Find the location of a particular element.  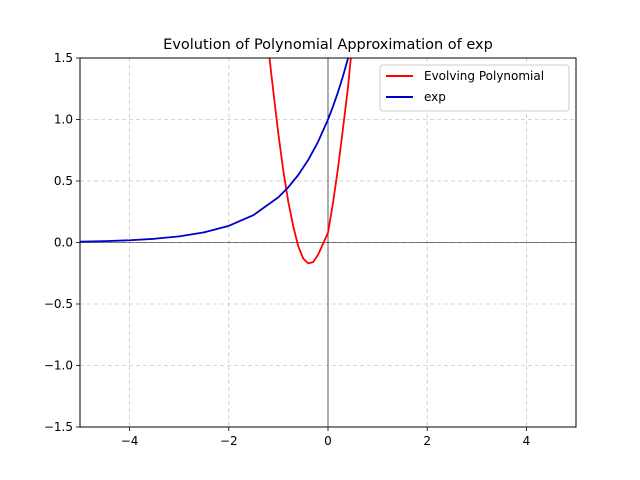

legend: Evolving Polynomial exp is located at coordinates (474, 88).